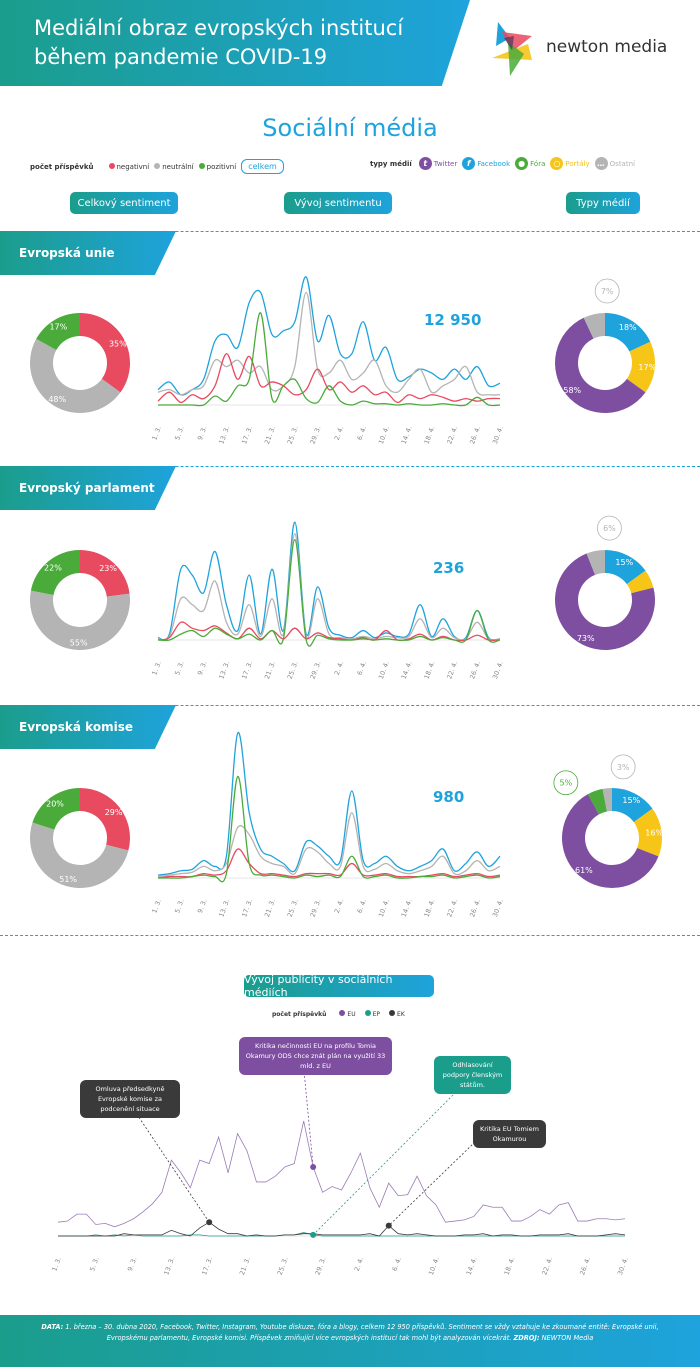 The image size is (700, 1367). What do you see at coordinates (57, 399) in the screenshot?
I see `donut-label: 48%` at bounding box center [57, 399].